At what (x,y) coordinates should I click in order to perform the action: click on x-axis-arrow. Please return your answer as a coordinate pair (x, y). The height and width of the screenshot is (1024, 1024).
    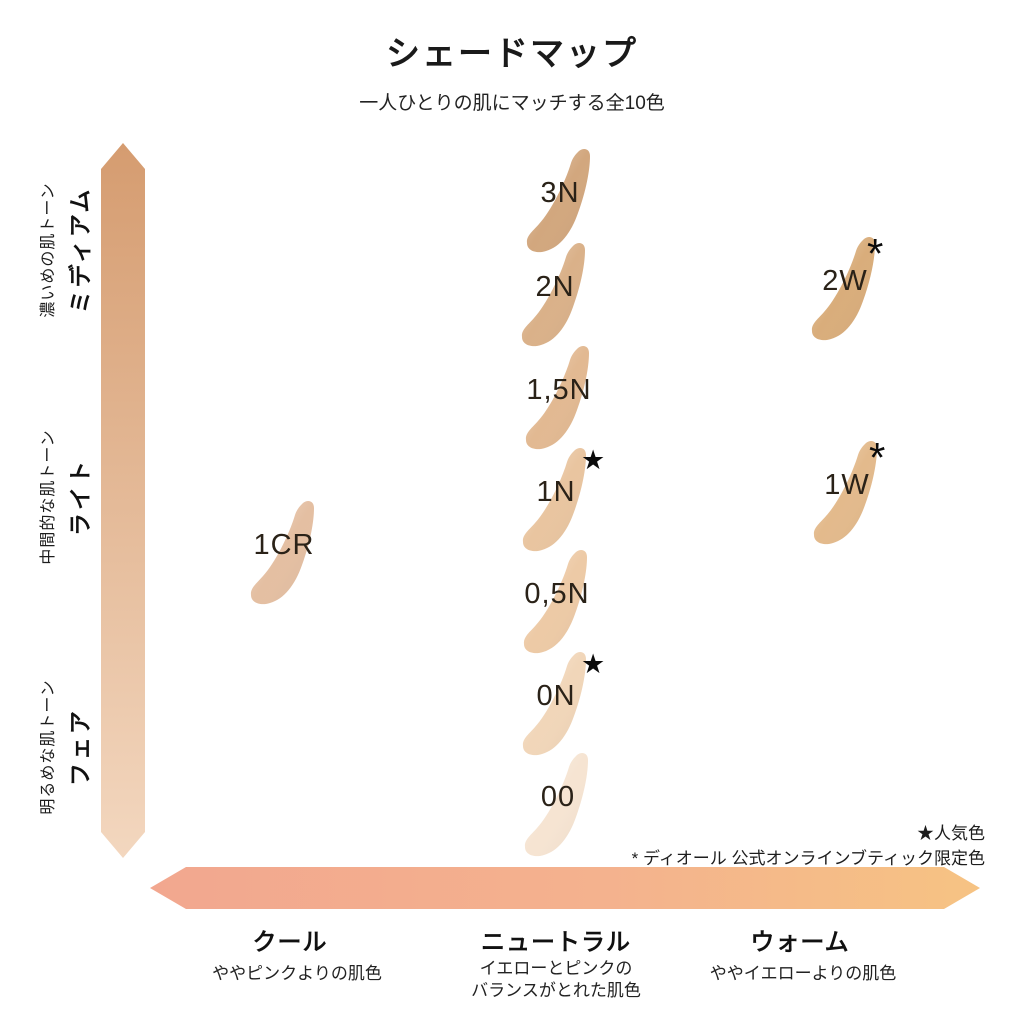
    Looking at the image, I should click on (565, 888).